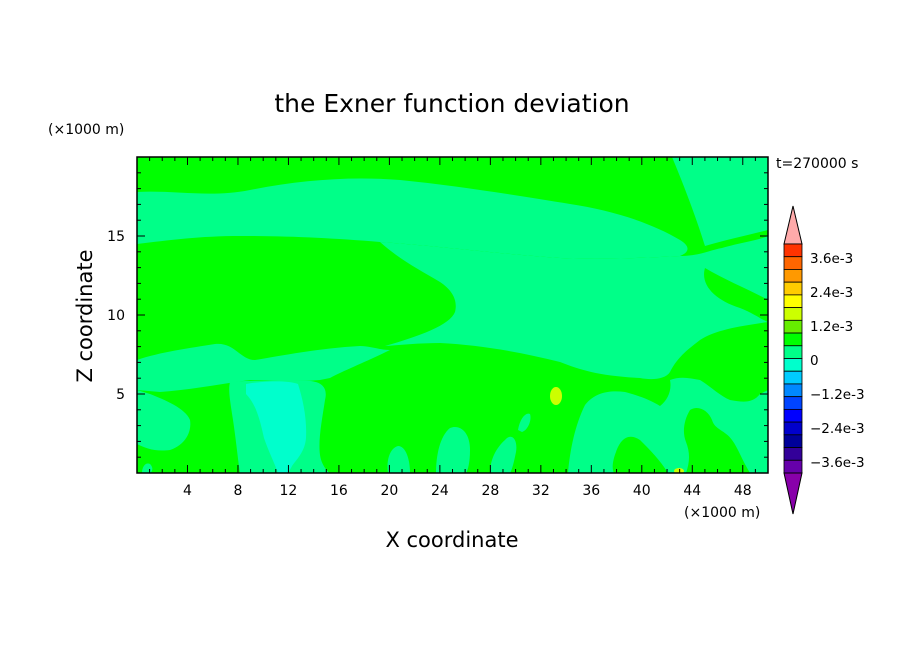  I want to click on colorbar-label: 2.4e-3, so click(831, 293).